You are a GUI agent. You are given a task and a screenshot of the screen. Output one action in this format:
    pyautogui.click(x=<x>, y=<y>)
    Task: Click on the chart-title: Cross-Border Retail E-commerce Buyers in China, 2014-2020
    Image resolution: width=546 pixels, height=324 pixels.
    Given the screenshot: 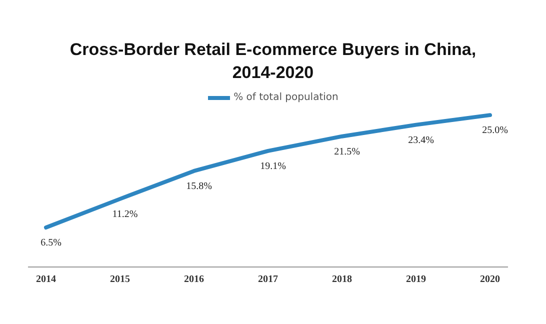 What is the action you would take?
    pyautogui.click(x=273, y=61)
    